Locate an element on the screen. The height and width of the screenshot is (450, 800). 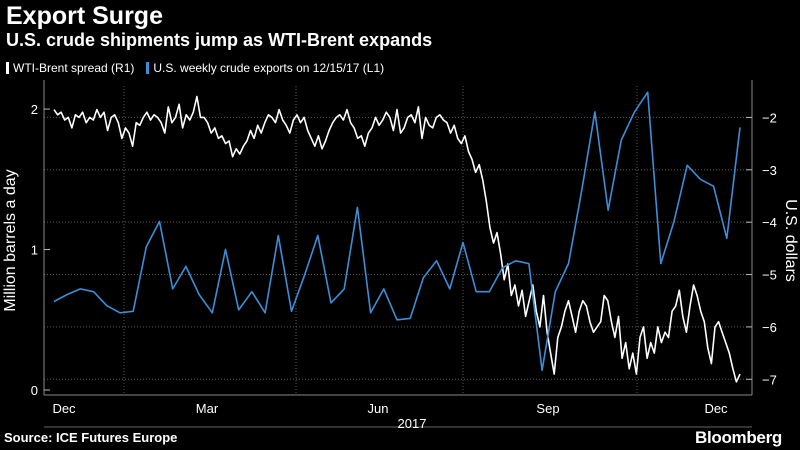
right-tick-label-2: −4 is located at coordinates (769, 222).